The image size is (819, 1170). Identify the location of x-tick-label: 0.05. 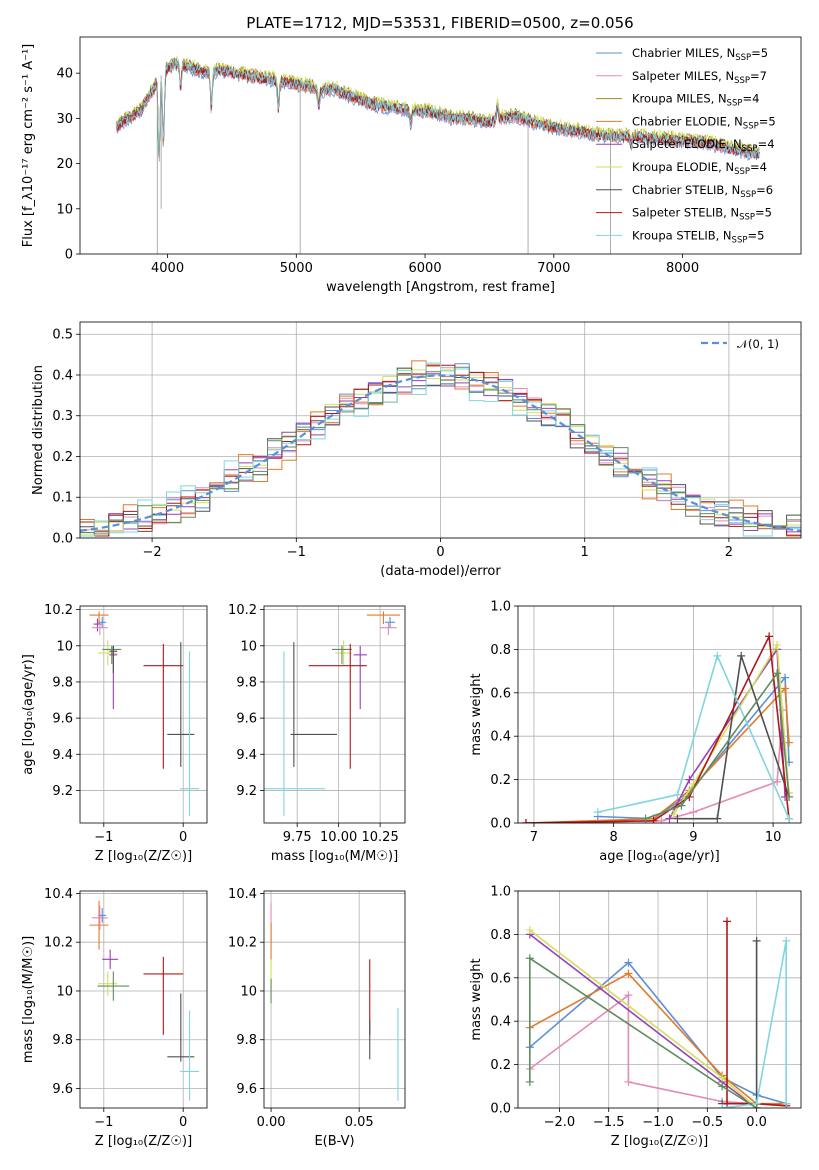
(359, 1122).